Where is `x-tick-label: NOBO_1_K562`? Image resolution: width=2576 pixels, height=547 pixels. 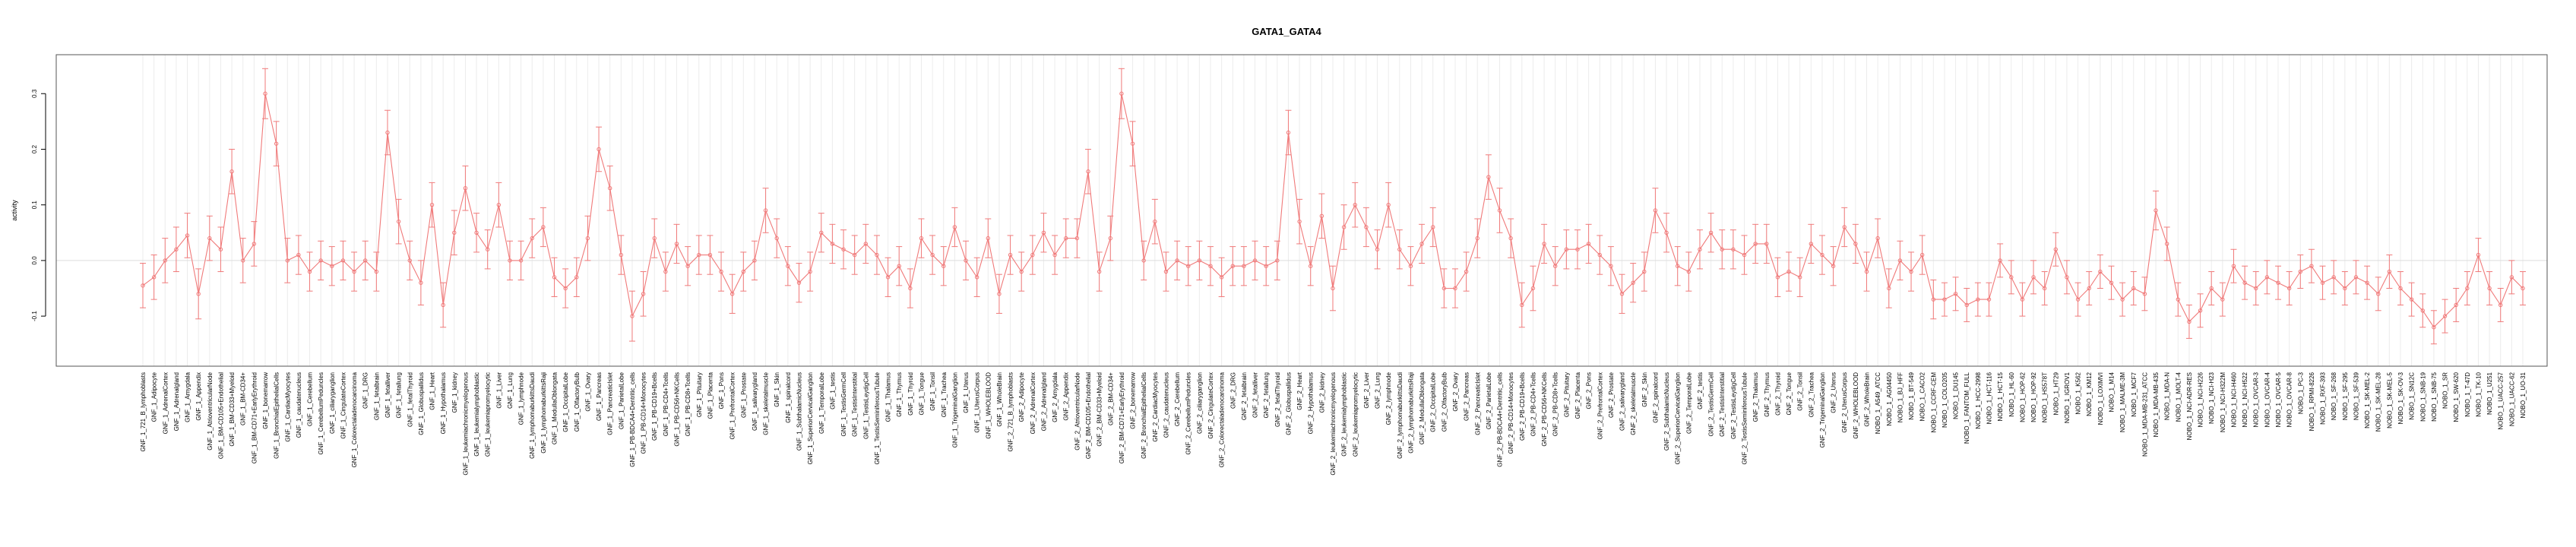 x-tick-label: NOBO_1_K562 is located at coordinates (2078, 393).